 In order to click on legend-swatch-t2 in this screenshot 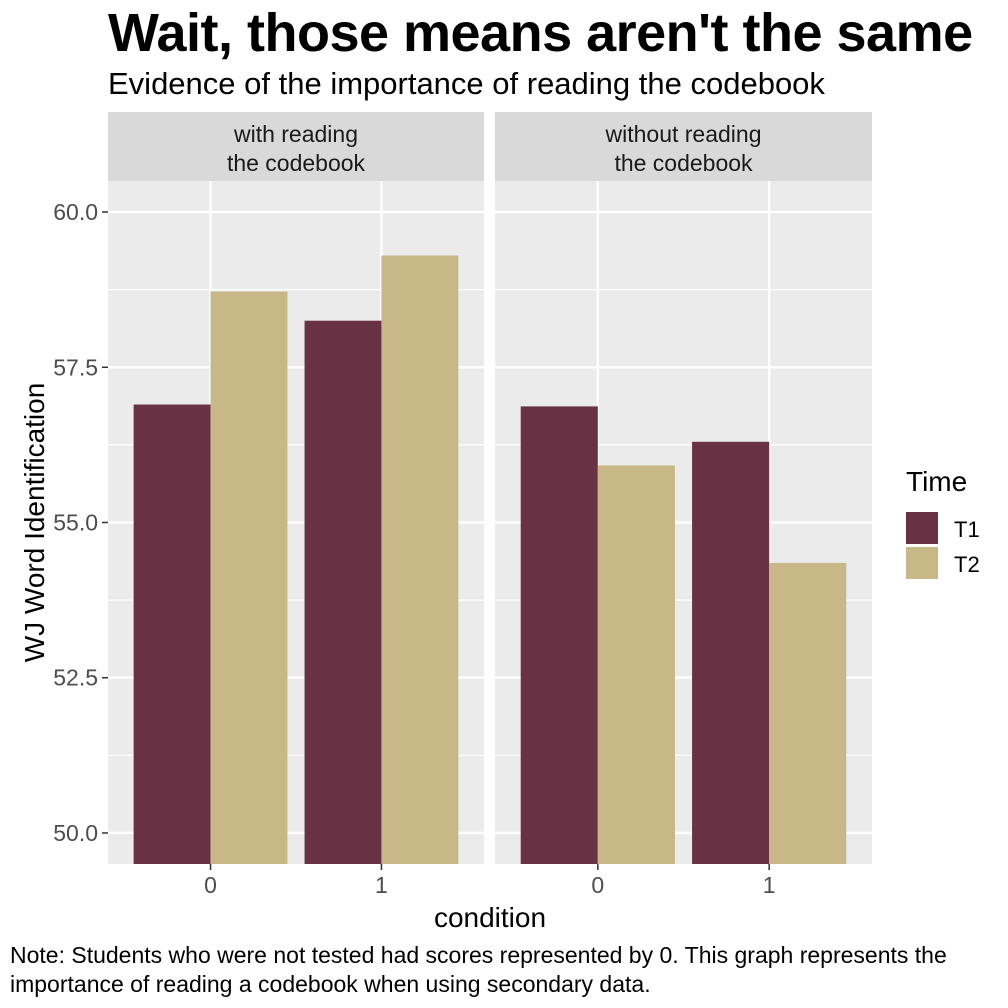, I will do `click(922, 563)`.